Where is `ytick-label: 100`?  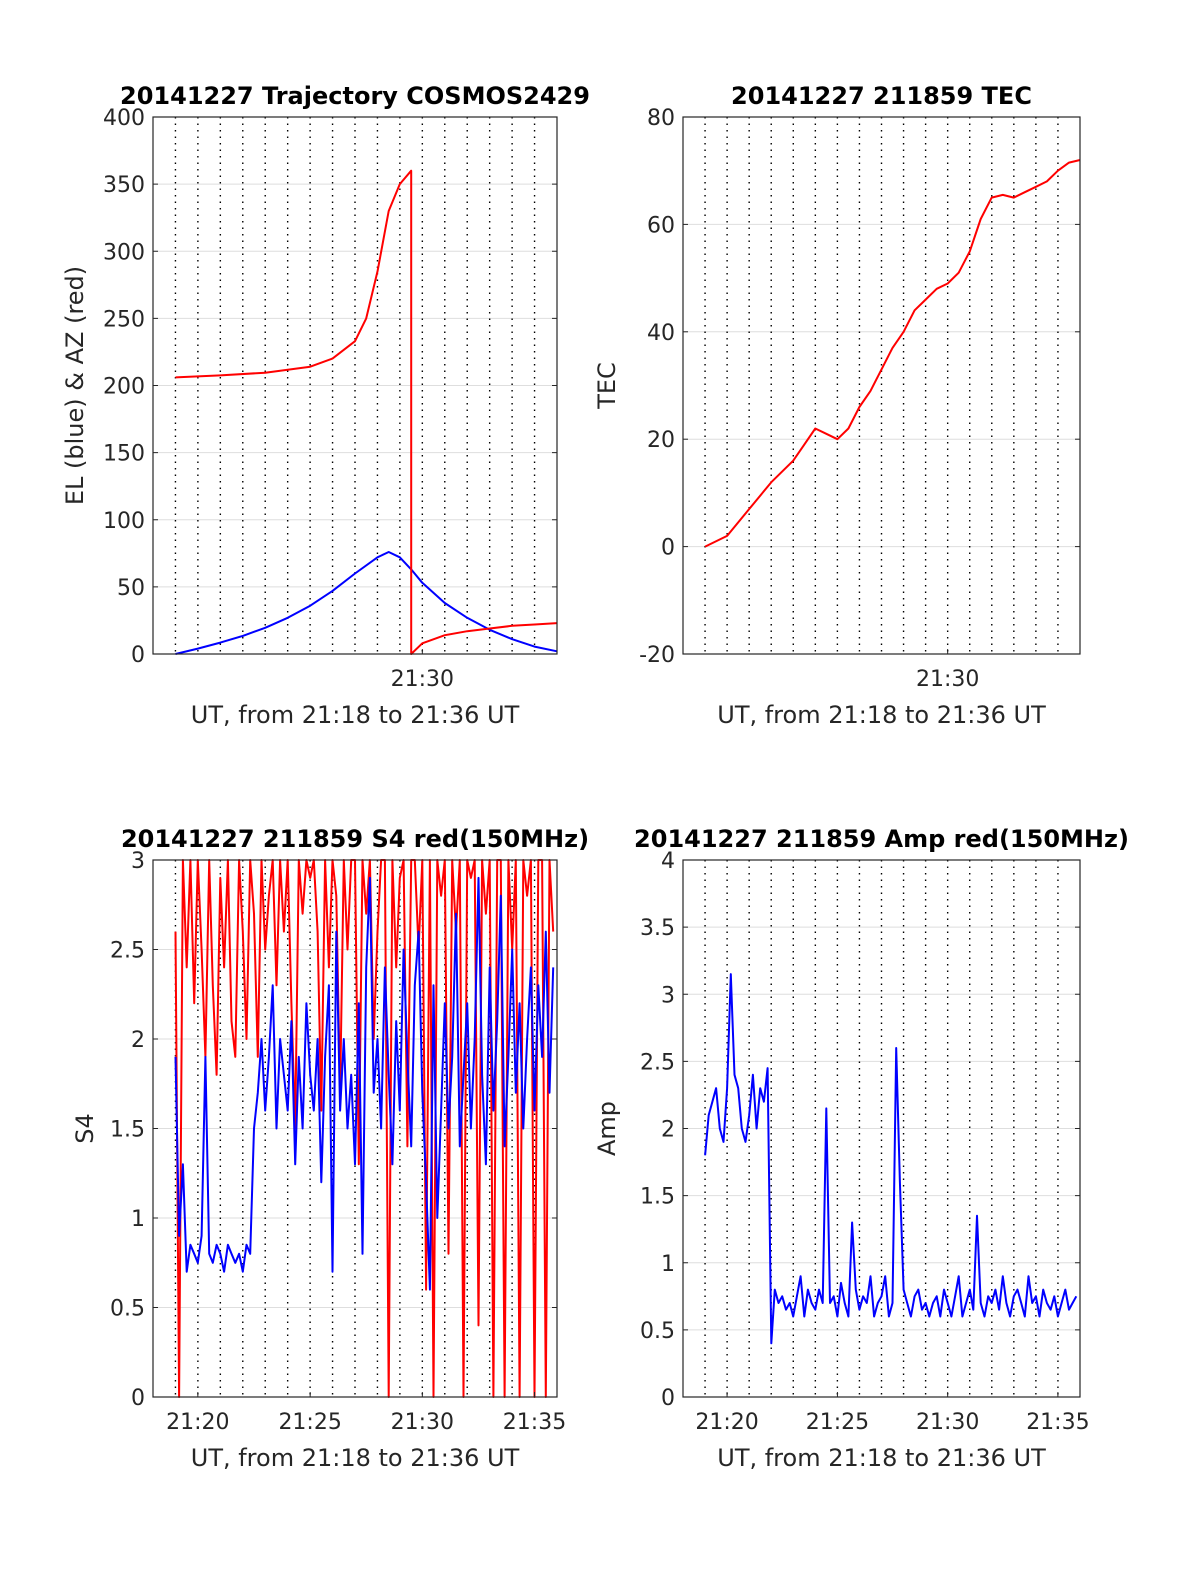
ytick-label: 100 is located at coordinates (124, 521).